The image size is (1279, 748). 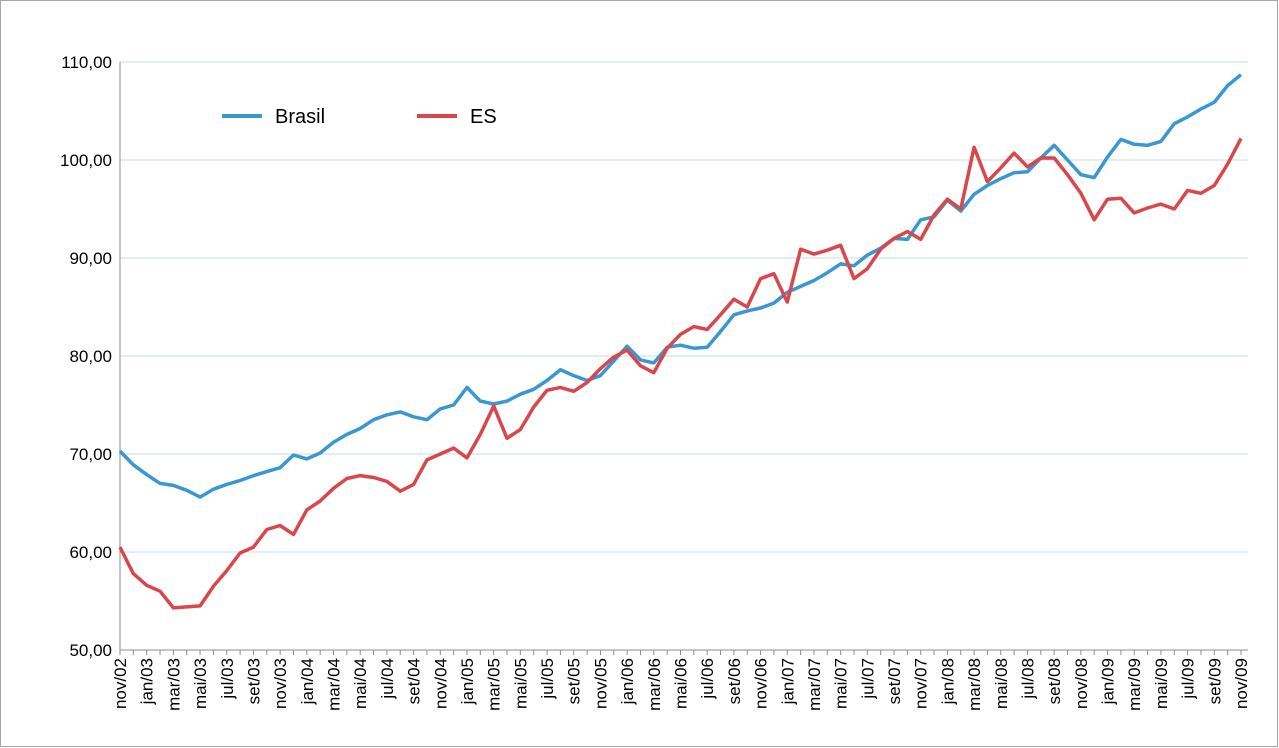 What do you see at coordinates (90, 356) in the screenshot?
I see `y-tick-label: 80,00` at bounding box center [90, 356].